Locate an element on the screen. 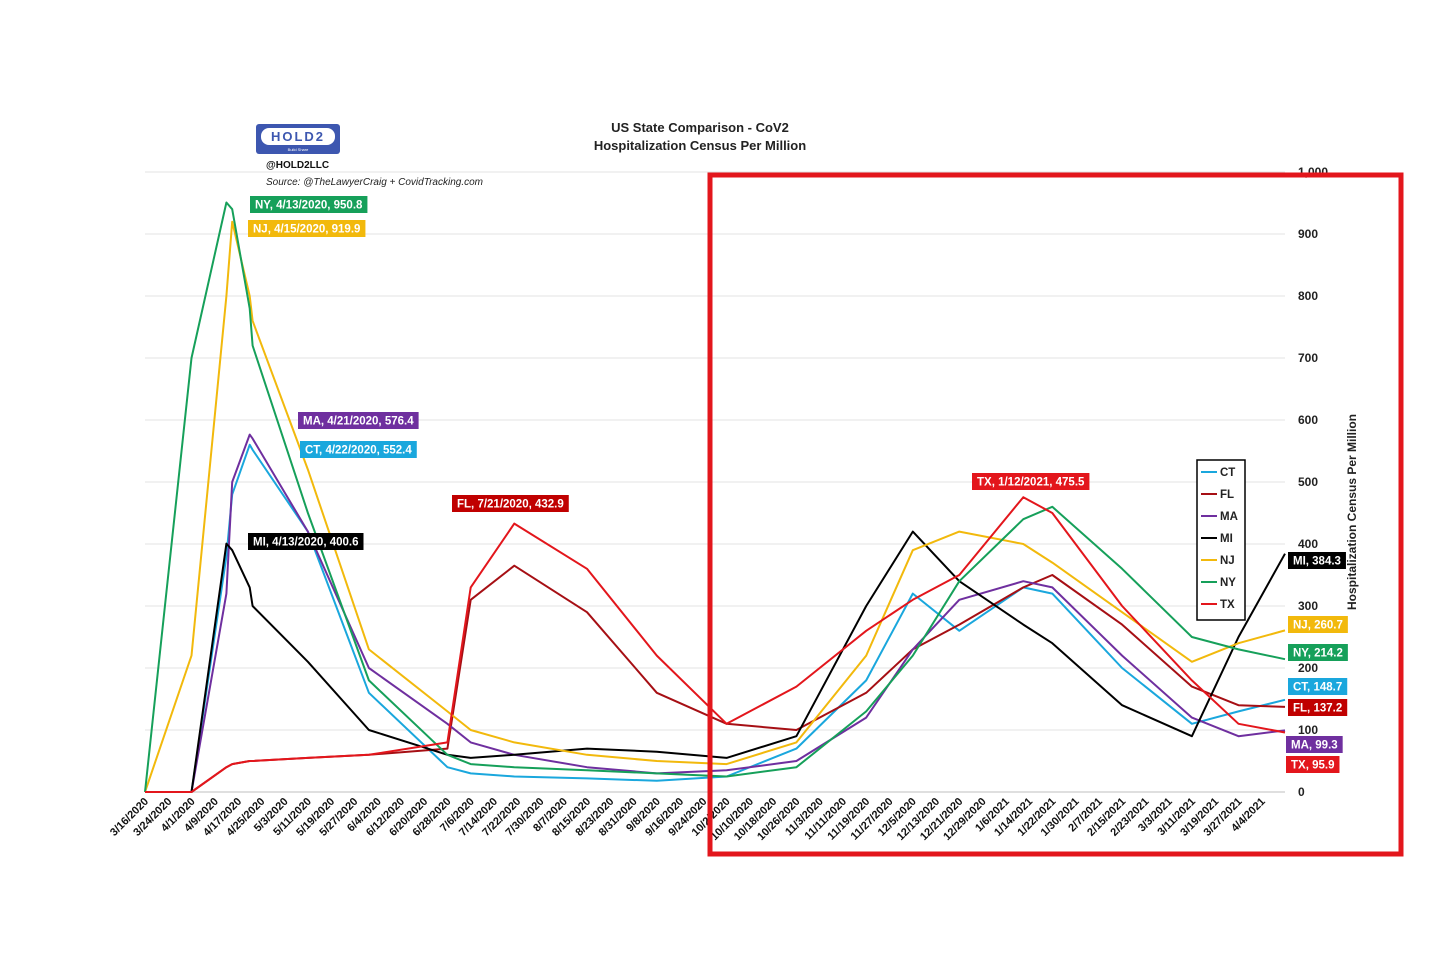 This screenshot has height=975, width=1456. annotation-text: FL, 7/21/2020, 432.9 is located at coordinates (510, 505).